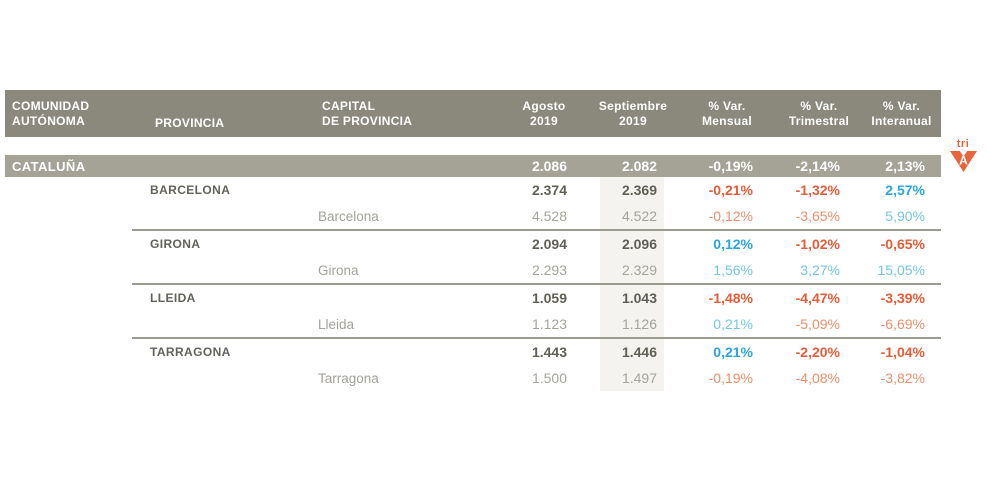  Describe the element at coordinates (905, 216) in the screenshot. I see `cell-var-interanual: 5,90%` at that location.